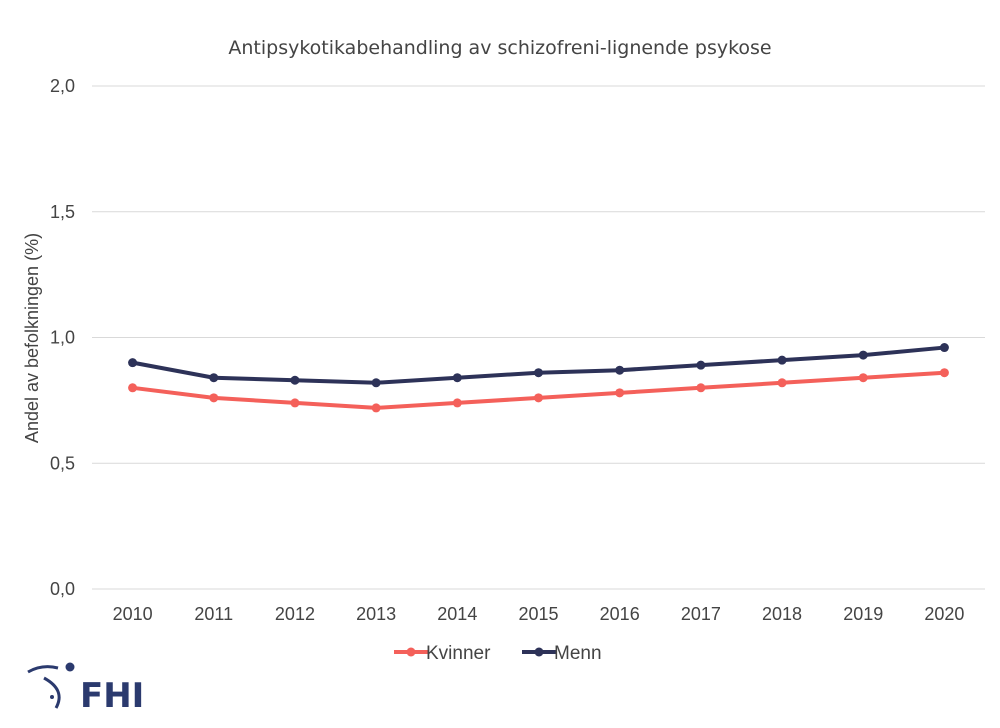 Image resolution: width=1000 pixels, height=728 pixels. Describe the element at coordinates (295, 614) in the screenshot. I see `x-tick-label: 2012` at that location.